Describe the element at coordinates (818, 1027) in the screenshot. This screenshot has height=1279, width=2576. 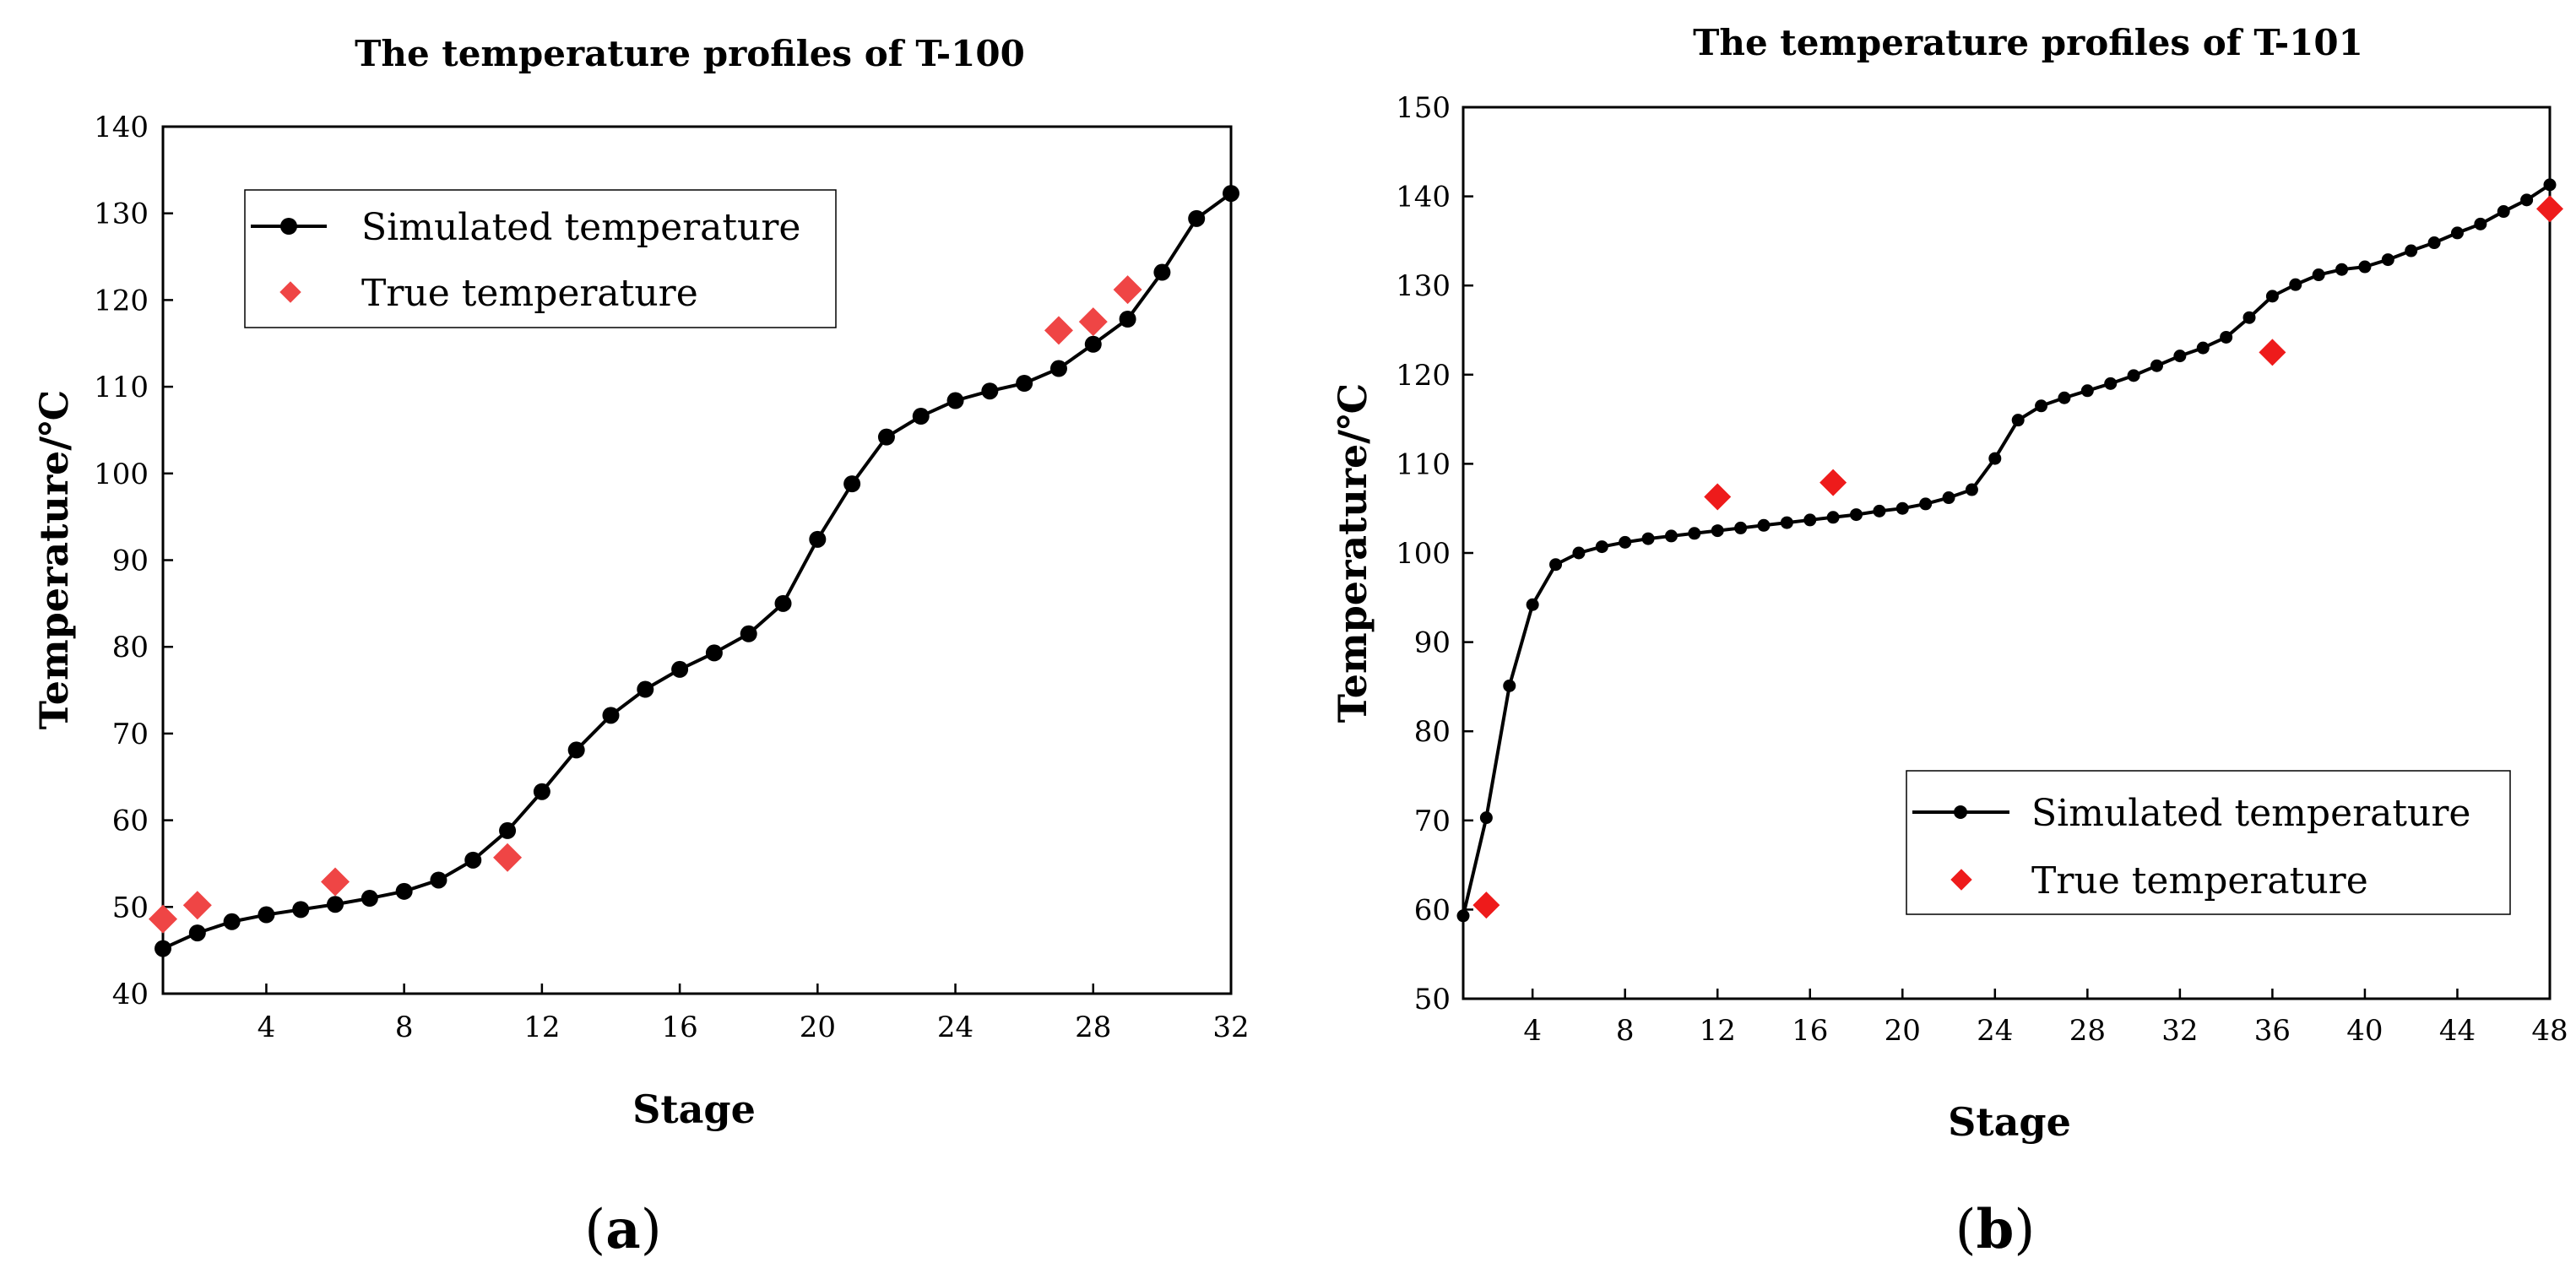
I see `panel-a-x-tick-label: 20` at that location.